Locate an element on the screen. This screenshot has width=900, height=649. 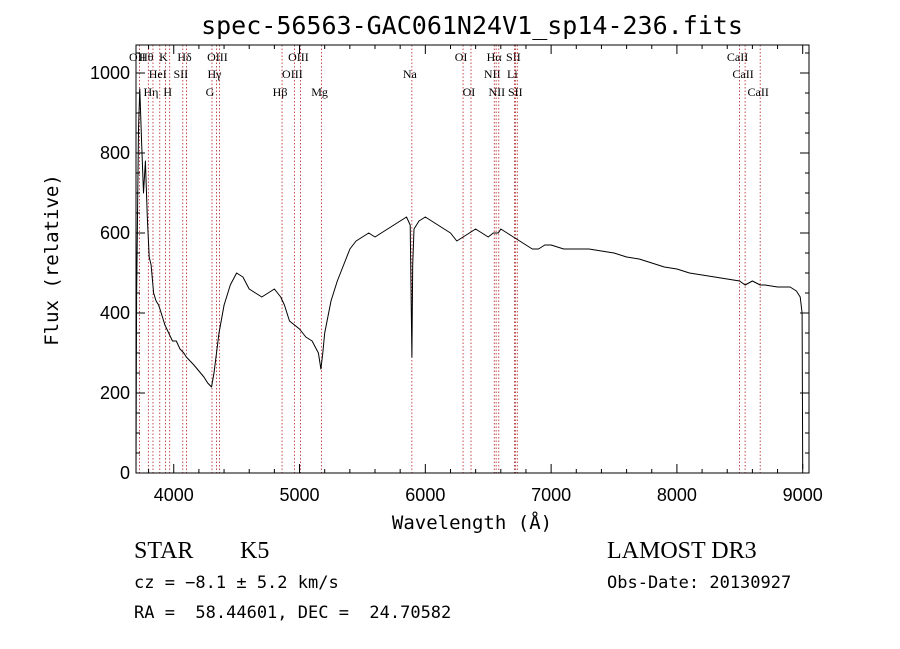
line-marker-label-1: OII is located at coordinates (137, 57).